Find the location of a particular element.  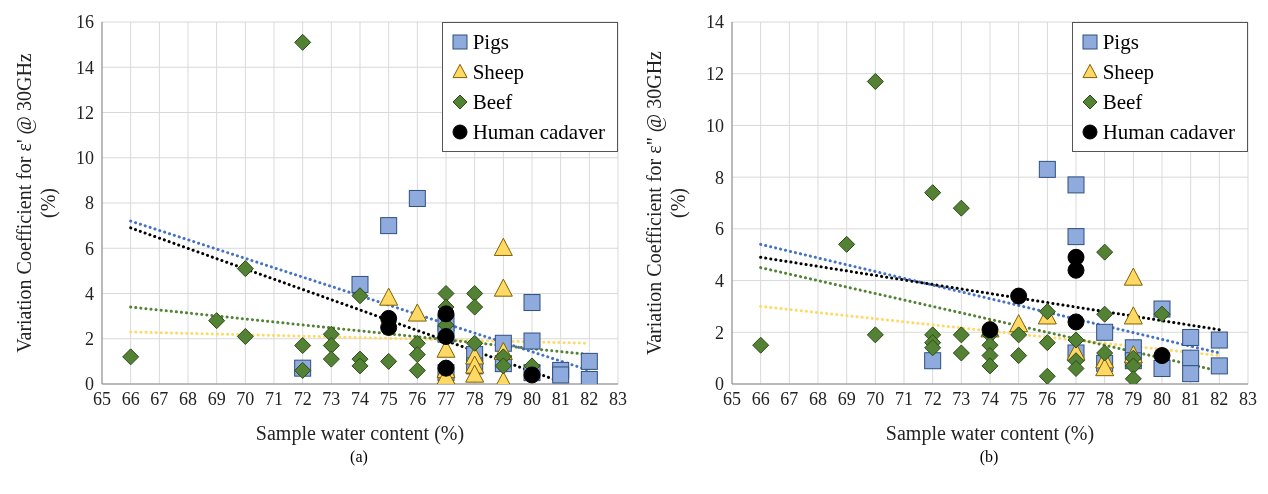

y-axis-title: Variation Coefficient for ε" @ 30GHz (%) is located at coordinates (666, 202).